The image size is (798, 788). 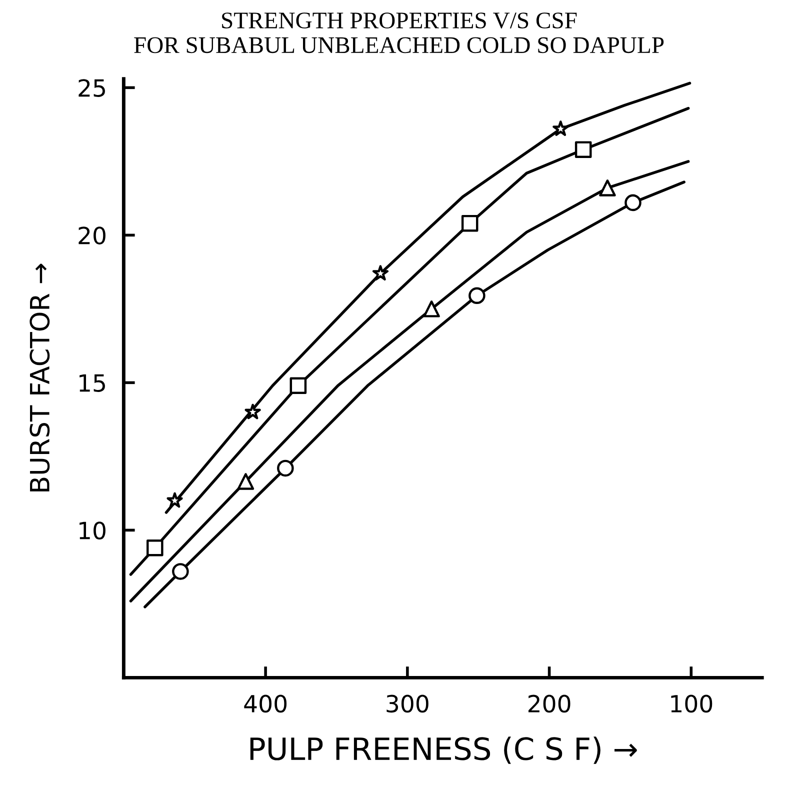 I want to click on x-tick-label: 200, so click(x=549, y=703).